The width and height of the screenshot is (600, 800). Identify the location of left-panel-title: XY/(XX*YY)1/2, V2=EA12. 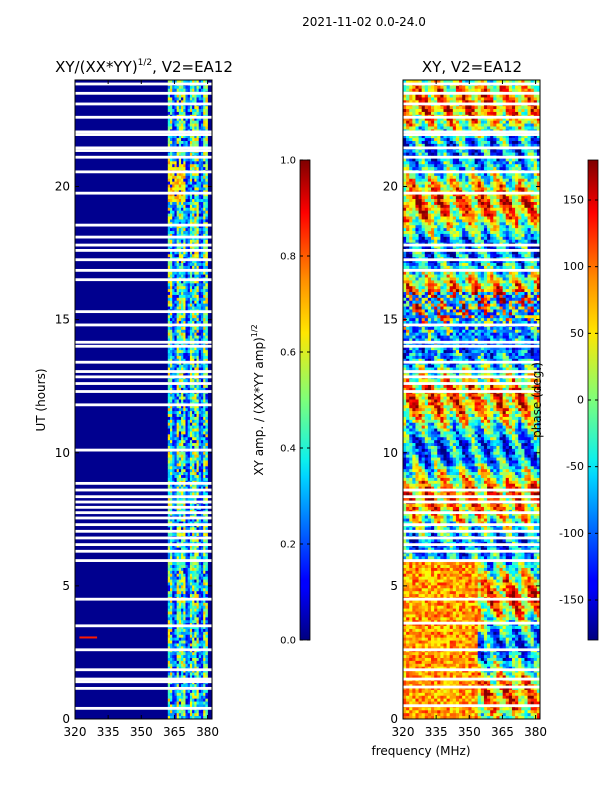
(144, 67).